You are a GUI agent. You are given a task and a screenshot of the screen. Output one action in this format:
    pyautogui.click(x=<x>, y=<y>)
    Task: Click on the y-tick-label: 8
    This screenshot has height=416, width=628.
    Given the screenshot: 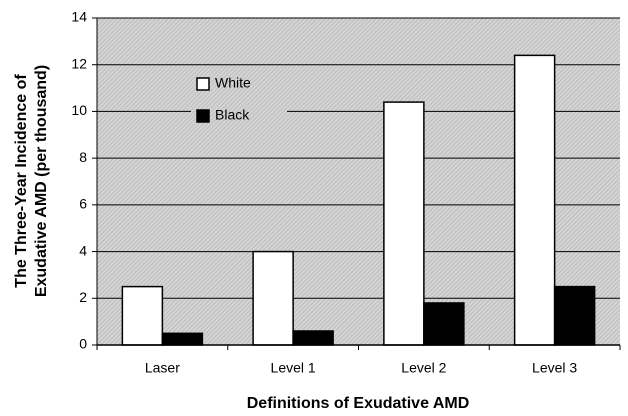 What is the action you would take?
    pyautogui.click(x=83, y=157)
    